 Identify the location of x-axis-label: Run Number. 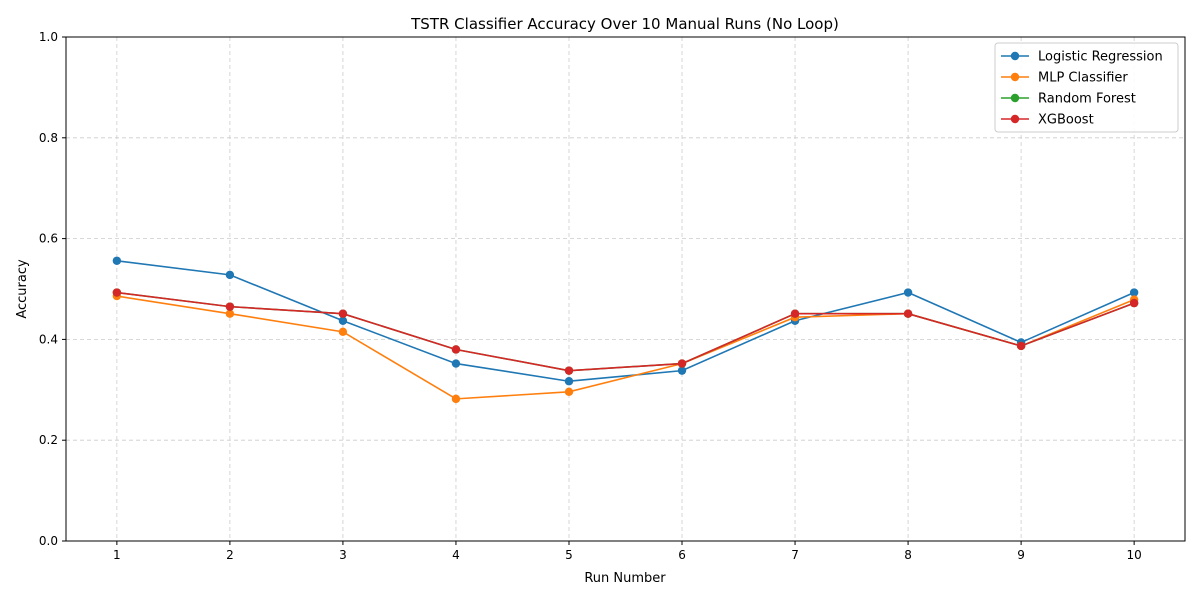
(625, 578).